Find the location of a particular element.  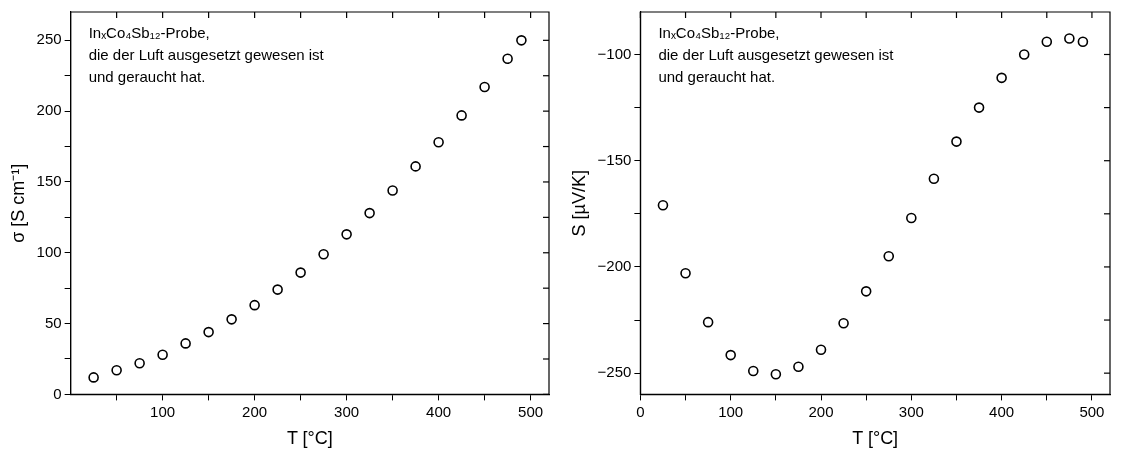

x-tick-label: 0 is located at coordinates (640, 411).